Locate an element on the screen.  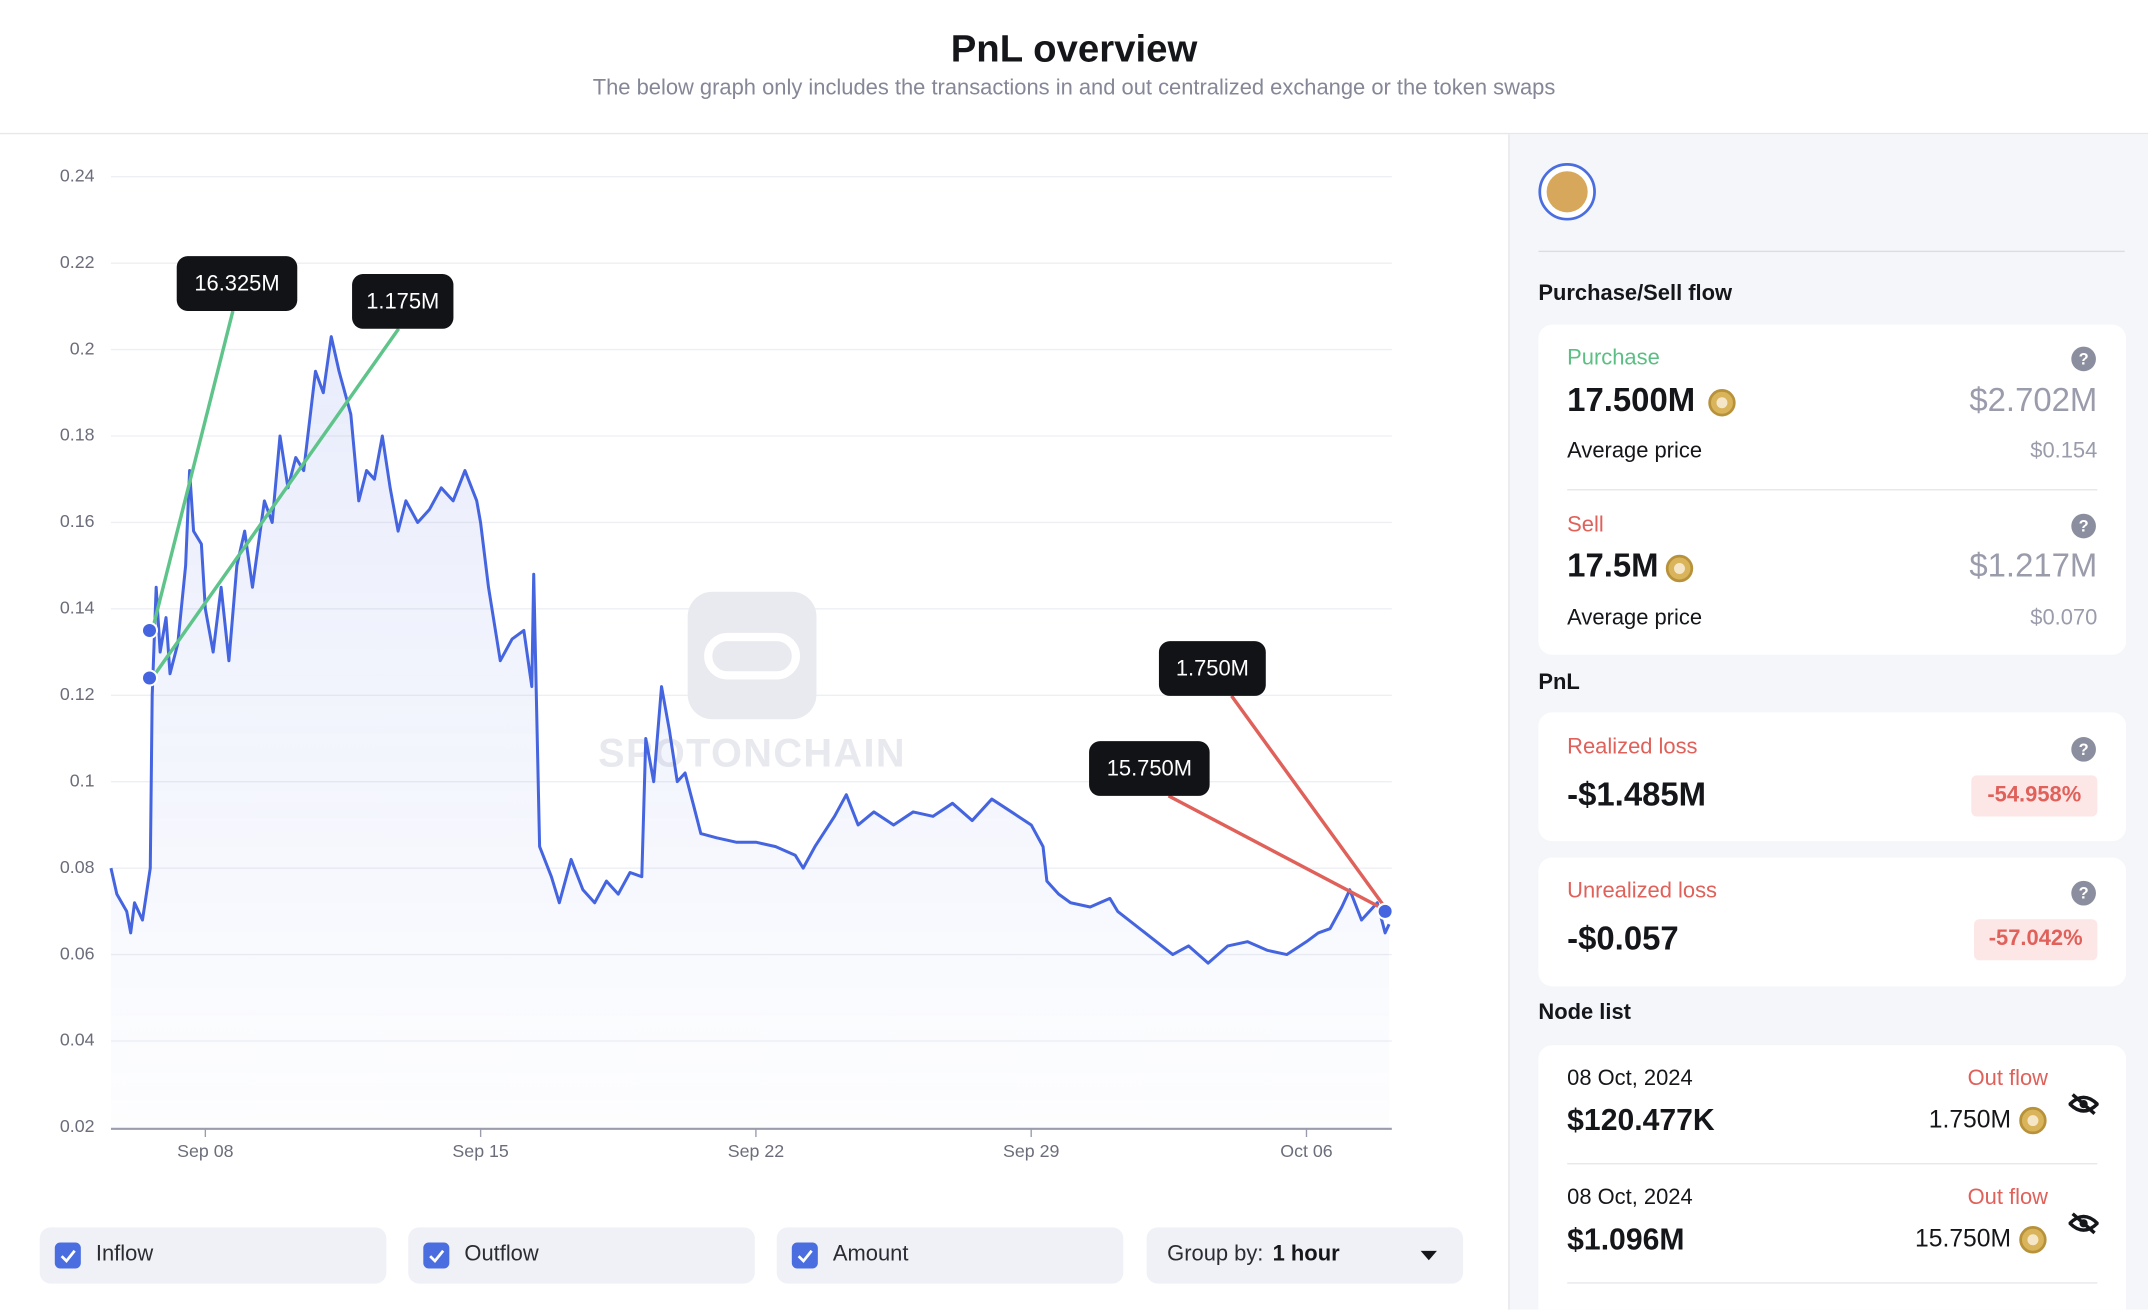
token-image is located at coordinates (1567, 192).